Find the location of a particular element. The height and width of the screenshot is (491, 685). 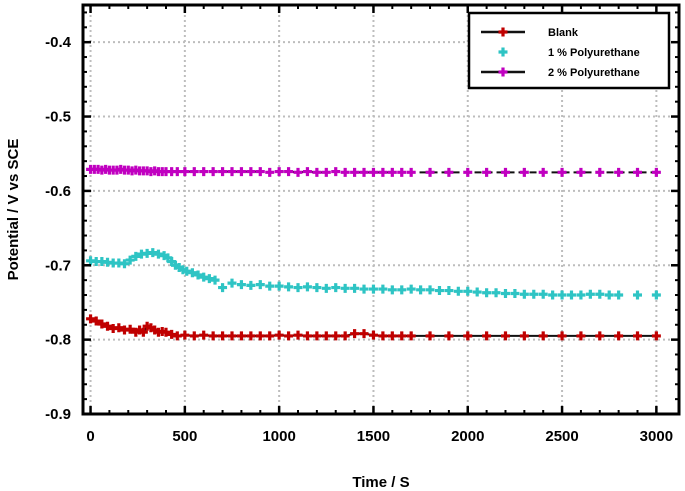

y-tick-label: -0.9 is located at coordinates (58, 414).